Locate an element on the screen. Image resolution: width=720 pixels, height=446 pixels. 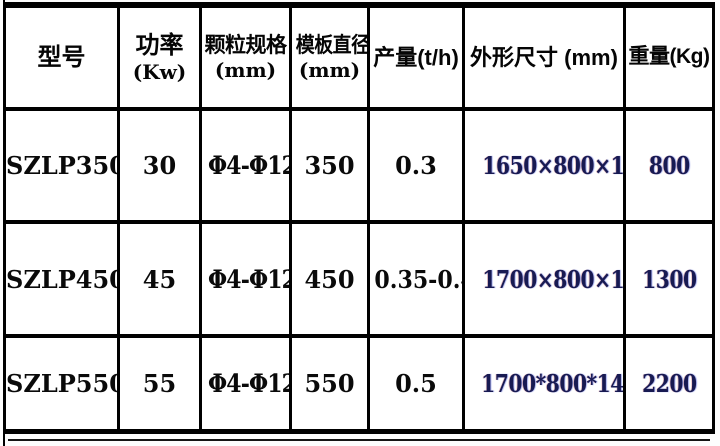
cell-dimensions: 1650×800×1350 is located at coordinates (544, 165).